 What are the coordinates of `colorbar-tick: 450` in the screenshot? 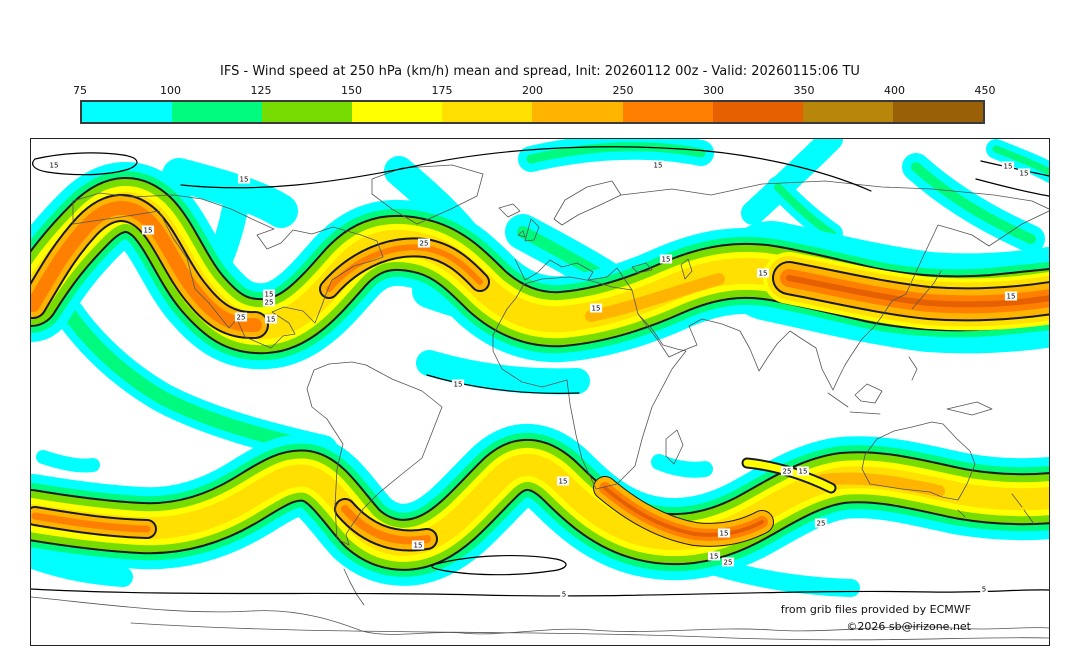 It's located at (985, 90).